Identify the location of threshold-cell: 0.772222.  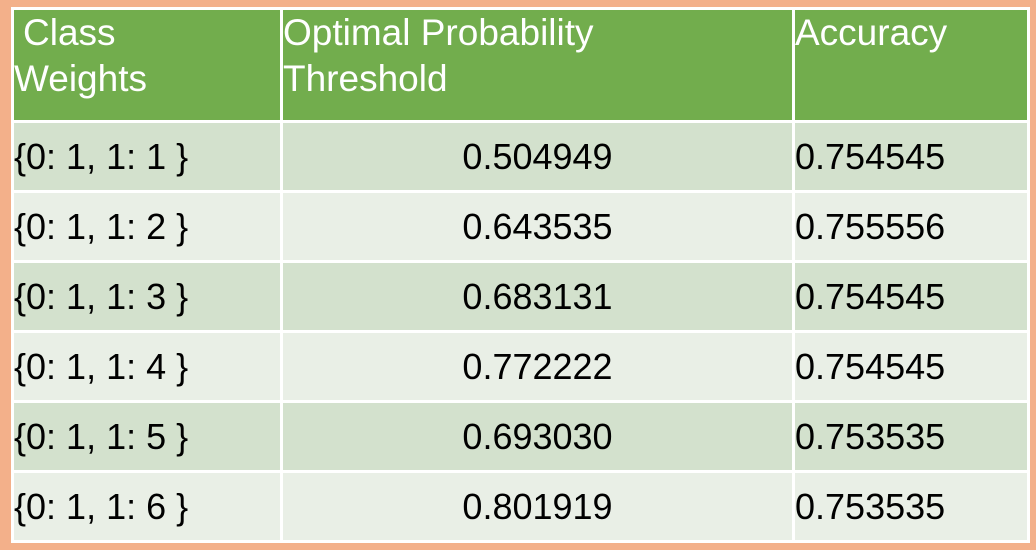
(537, 366).